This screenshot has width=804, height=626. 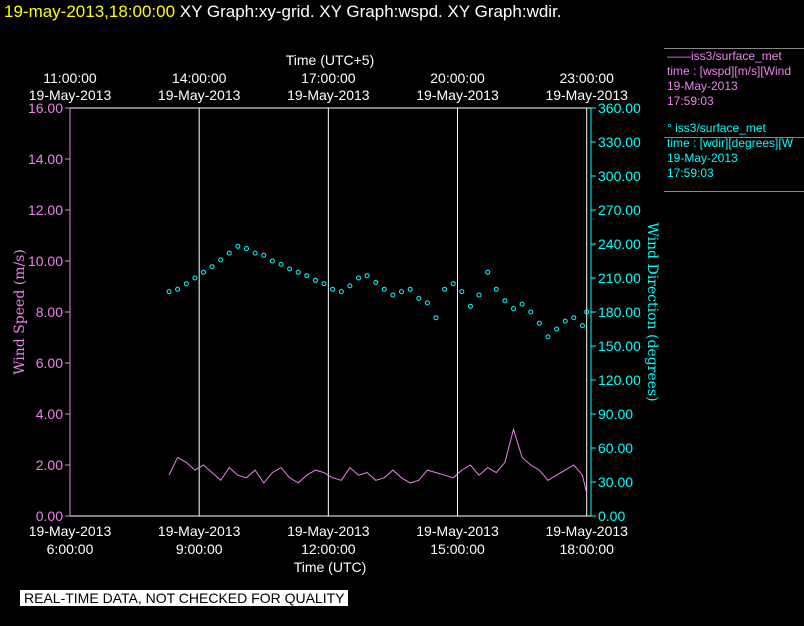 I want to click on y2-tick-label: 90.00, so click(x=615, y=414).